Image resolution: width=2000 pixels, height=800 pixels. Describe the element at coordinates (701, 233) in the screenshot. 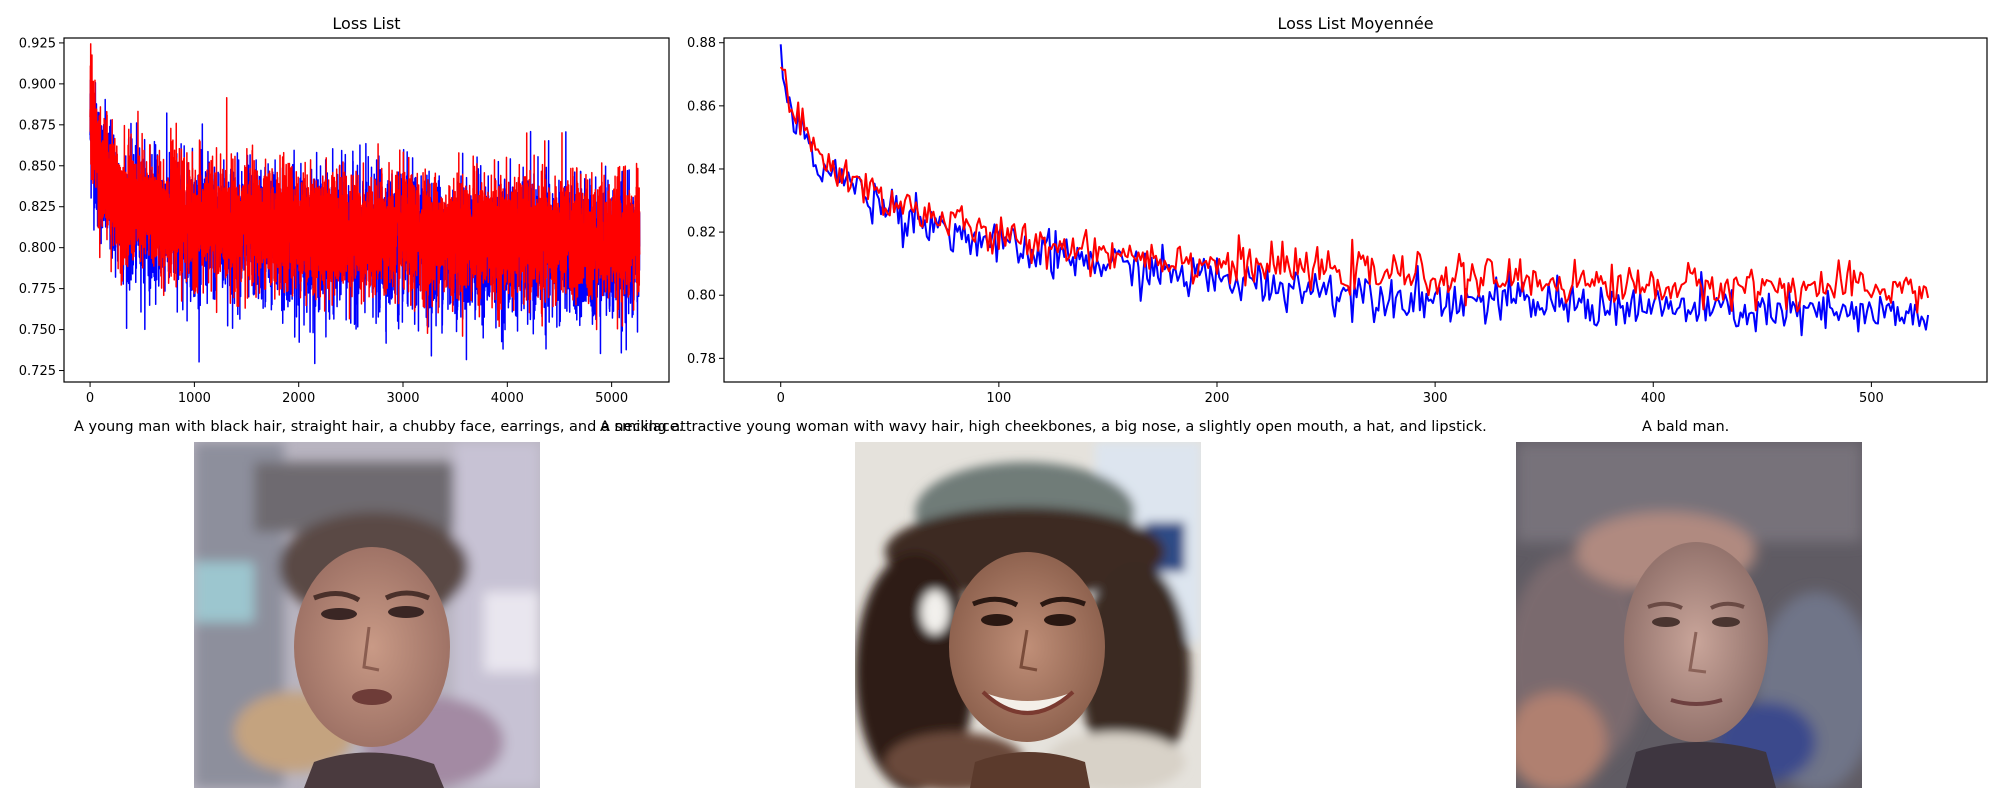

I see `y-tick-label: 0.82` at that location.